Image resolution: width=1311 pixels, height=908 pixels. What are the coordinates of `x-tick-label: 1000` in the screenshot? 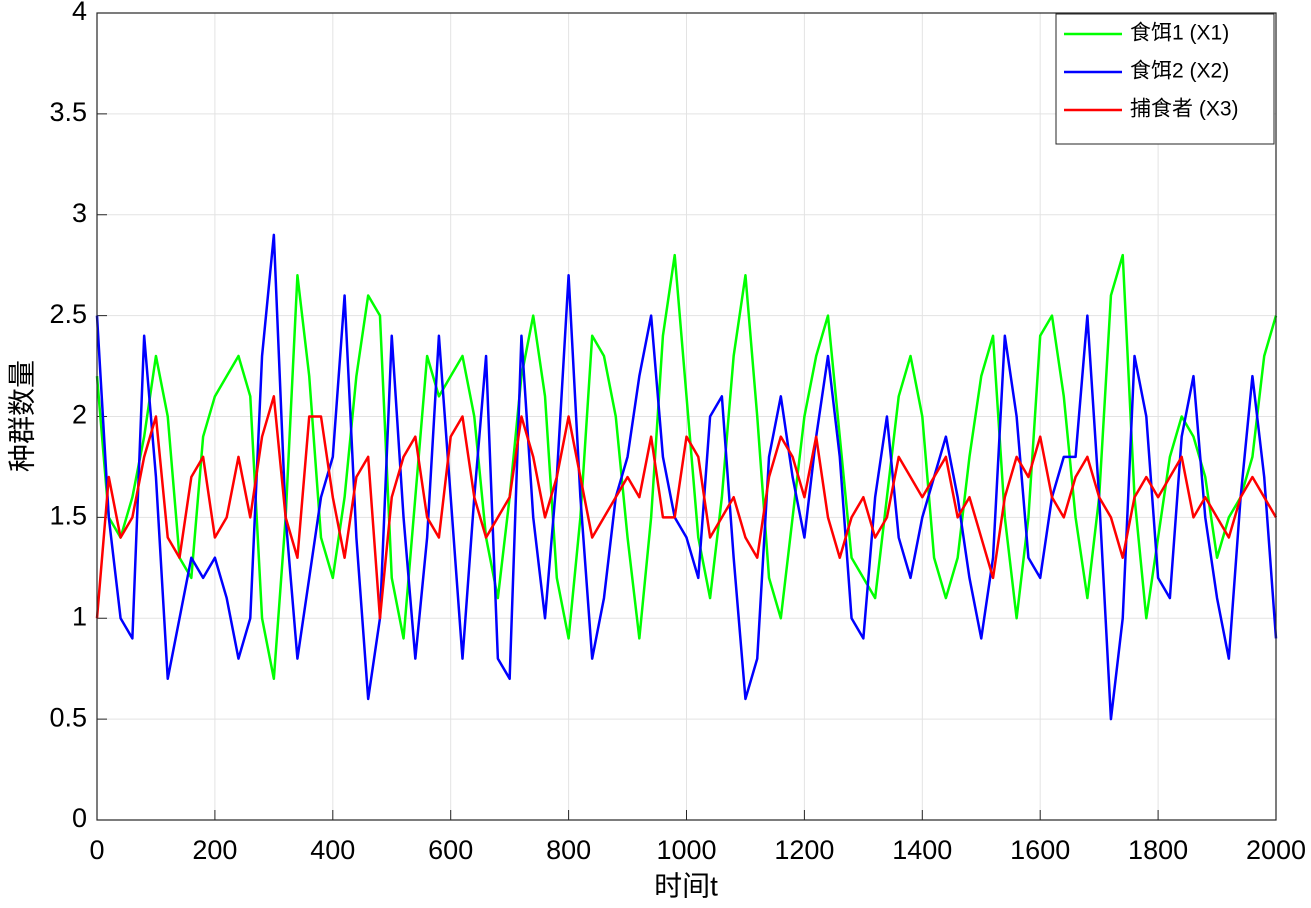 It's located at (686, 850).